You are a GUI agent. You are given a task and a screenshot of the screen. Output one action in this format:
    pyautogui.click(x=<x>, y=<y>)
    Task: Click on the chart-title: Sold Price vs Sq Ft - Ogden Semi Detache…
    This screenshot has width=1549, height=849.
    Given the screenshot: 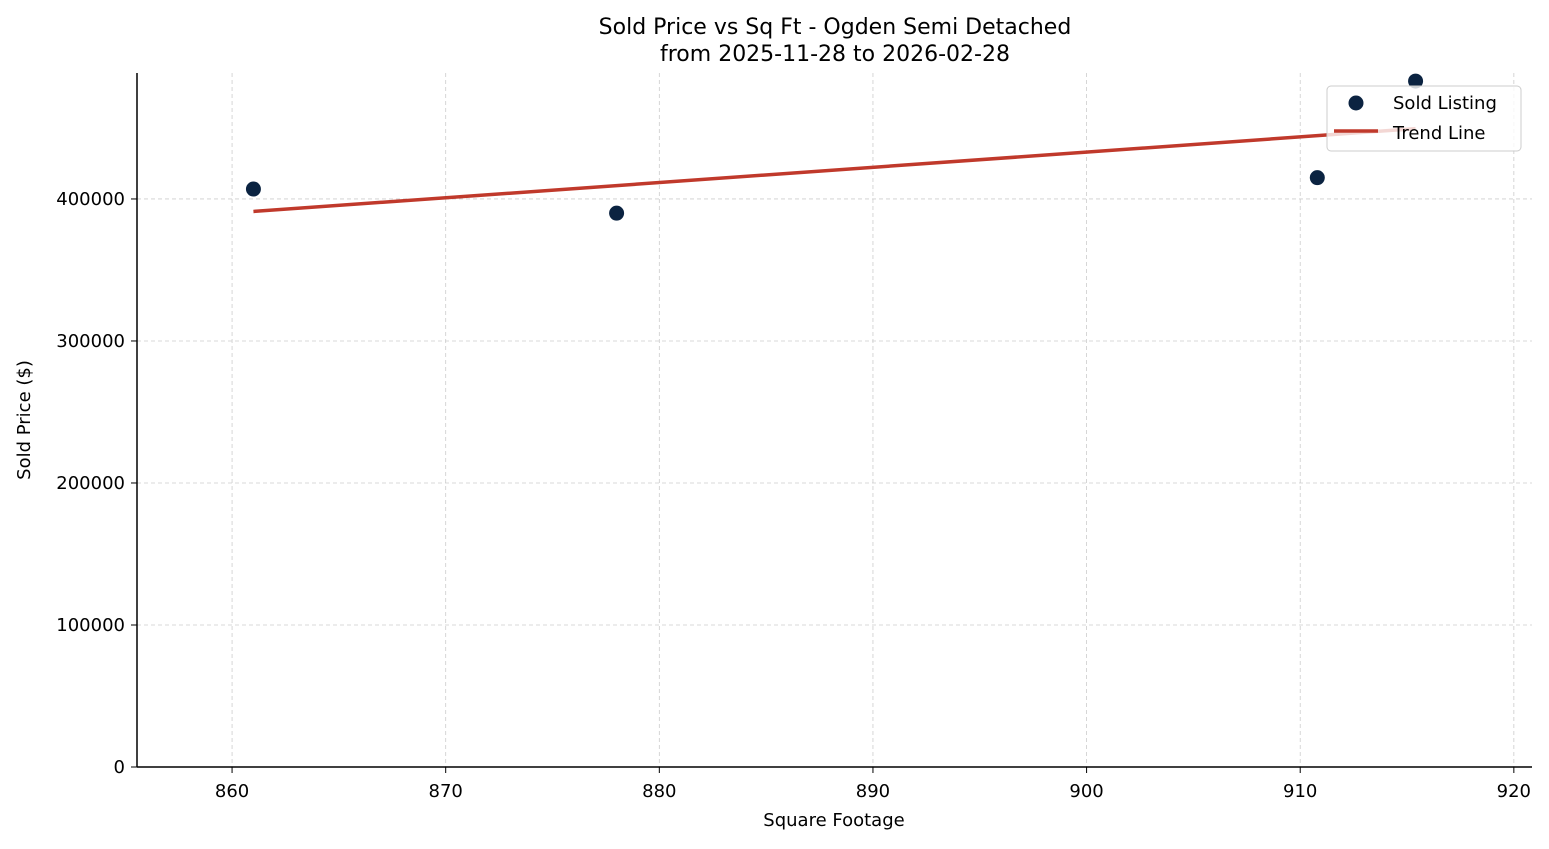 What is the action you would take?
    pyautogui.click(x=835, y=27)
    